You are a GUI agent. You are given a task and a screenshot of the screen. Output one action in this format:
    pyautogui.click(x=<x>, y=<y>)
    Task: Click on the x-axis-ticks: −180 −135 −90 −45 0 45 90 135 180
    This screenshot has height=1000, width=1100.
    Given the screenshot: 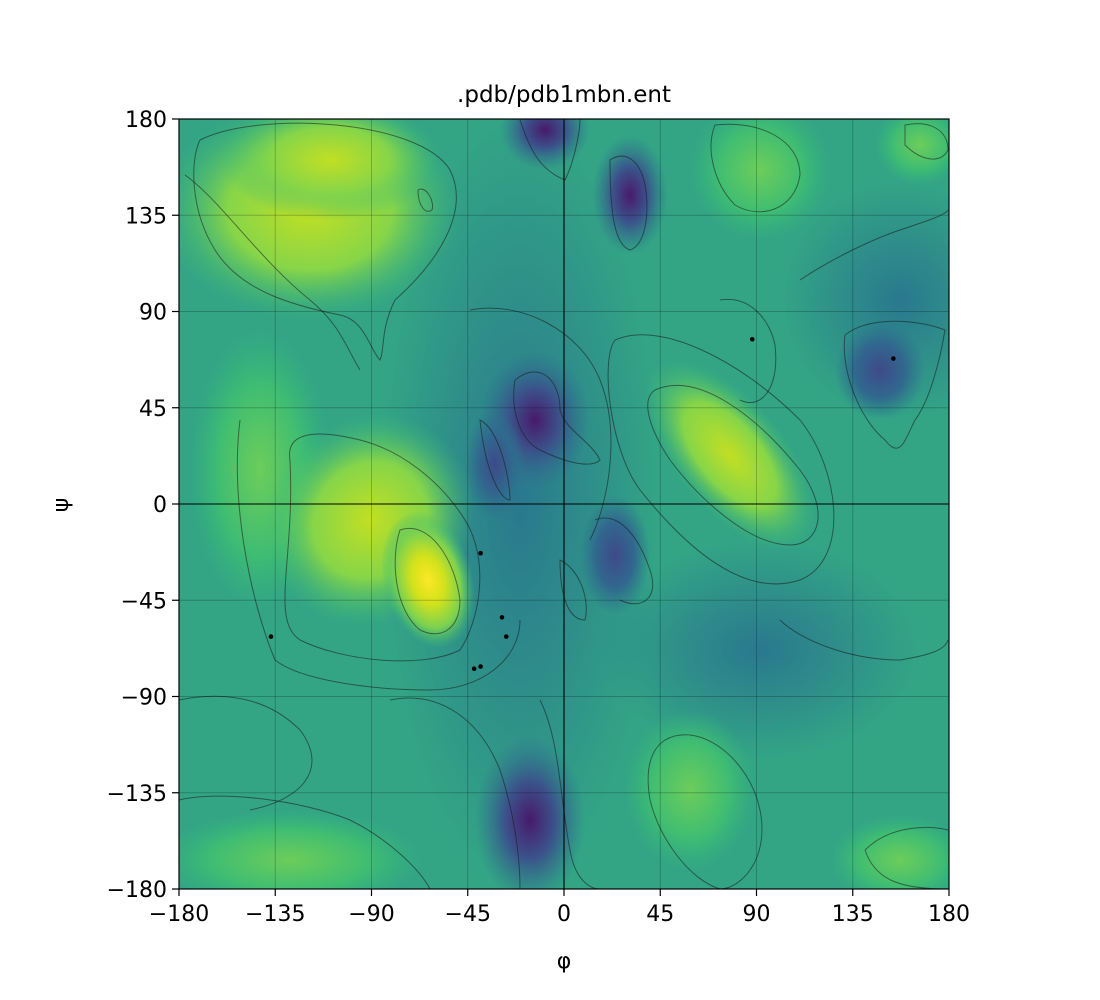 What is the action you would take?
    pyautogui.click(x=559, y=908)
    